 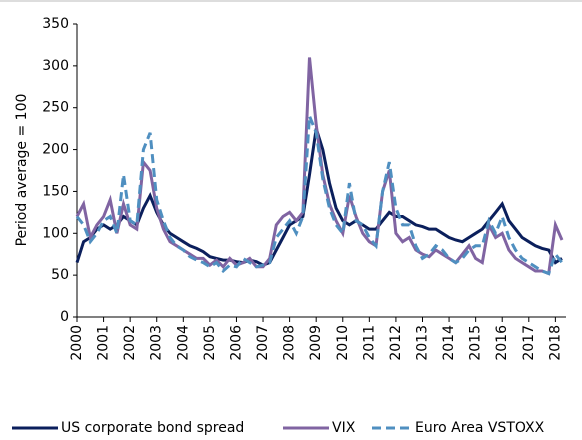 What do you see at coordinates (60, 275) in the screenshot?
I see `y-tick-label: 50` at bounding box center [60, 275].